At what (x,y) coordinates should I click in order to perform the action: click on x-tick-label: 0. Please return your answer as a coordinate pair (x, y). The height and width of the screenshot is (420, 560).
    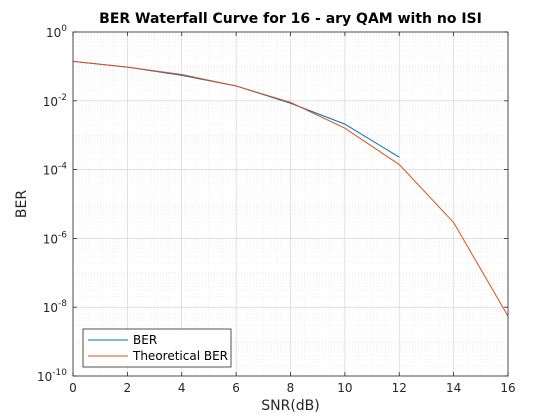
    Looking at the image, I should click on (73, 388).